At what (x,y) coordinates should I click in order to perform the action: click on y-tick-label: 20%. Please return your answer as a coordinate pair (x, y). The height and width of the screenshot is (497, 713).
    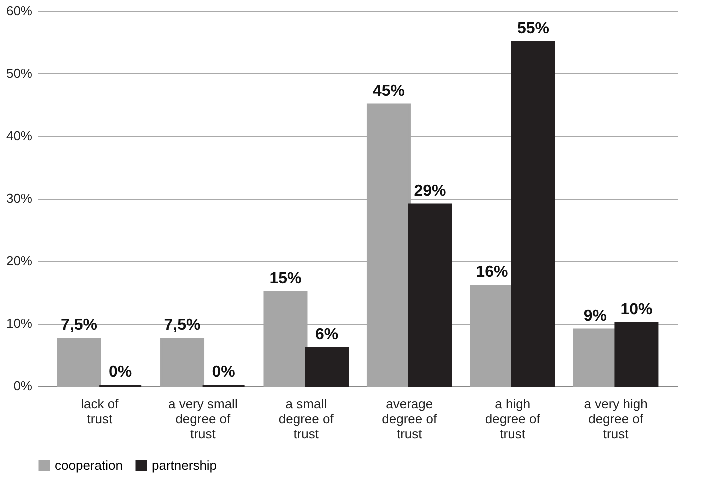
    Looking at the image, I should click on (19, 261).